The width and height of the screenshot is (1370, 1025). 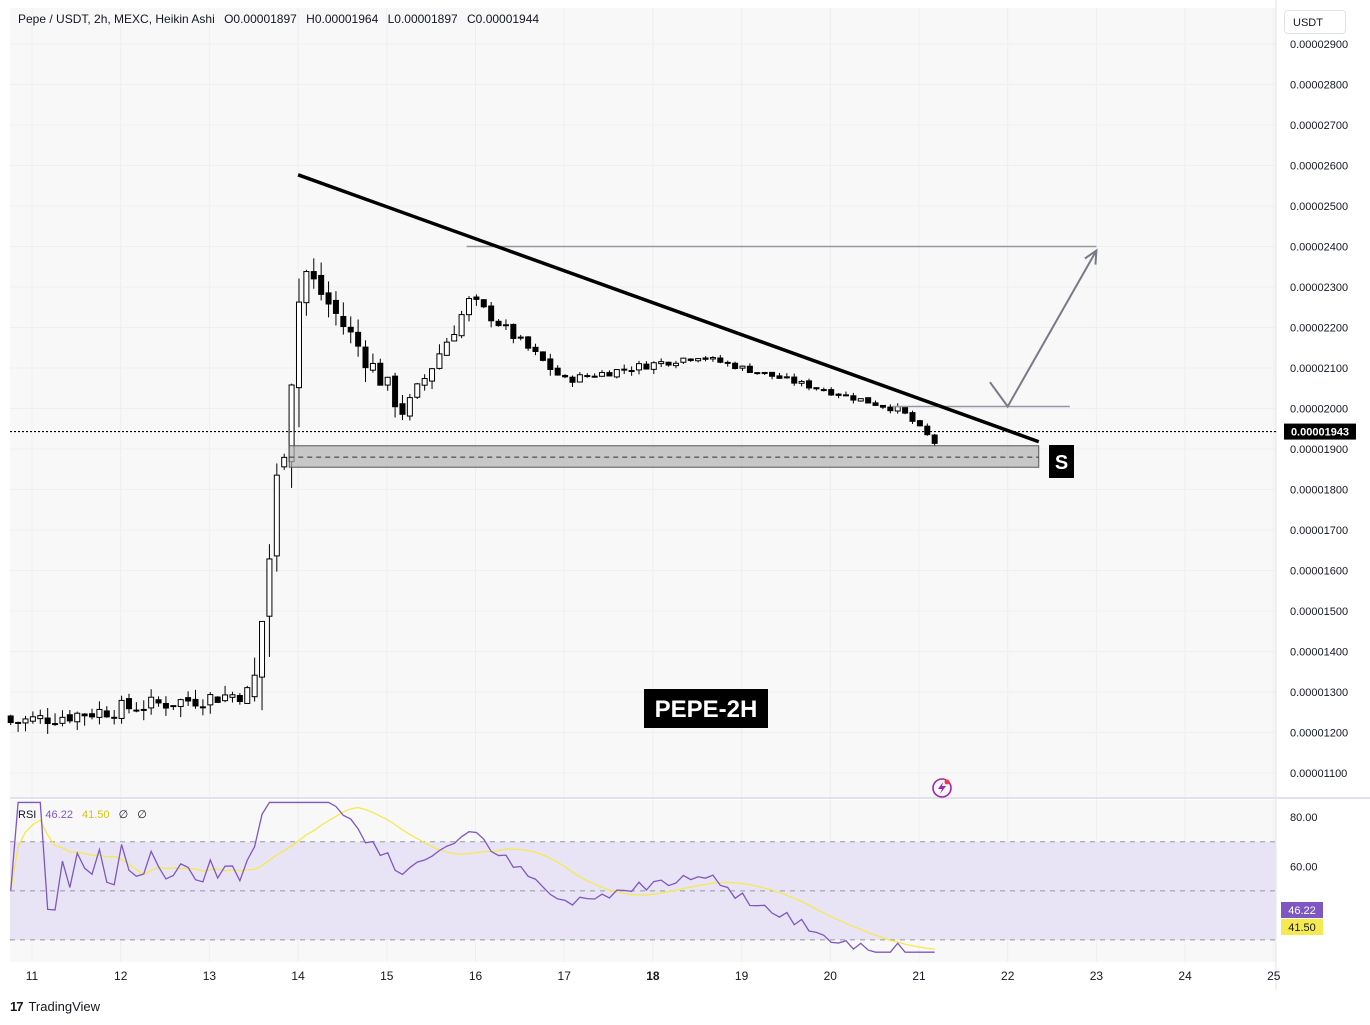 What do you see at coordinates (96, 815) in the screenshot?
I see `rsi-ma-value: 41.50` at bounding box center [96, 815].